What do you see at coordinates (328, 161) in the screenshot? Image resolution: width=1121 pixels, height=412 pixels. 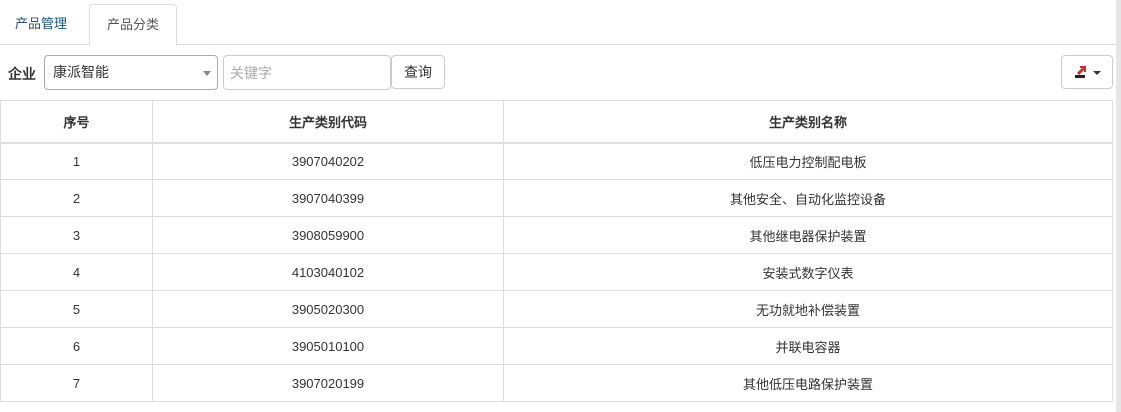 I see `code-cell: 3907040202` at bounding box center [328, 161].